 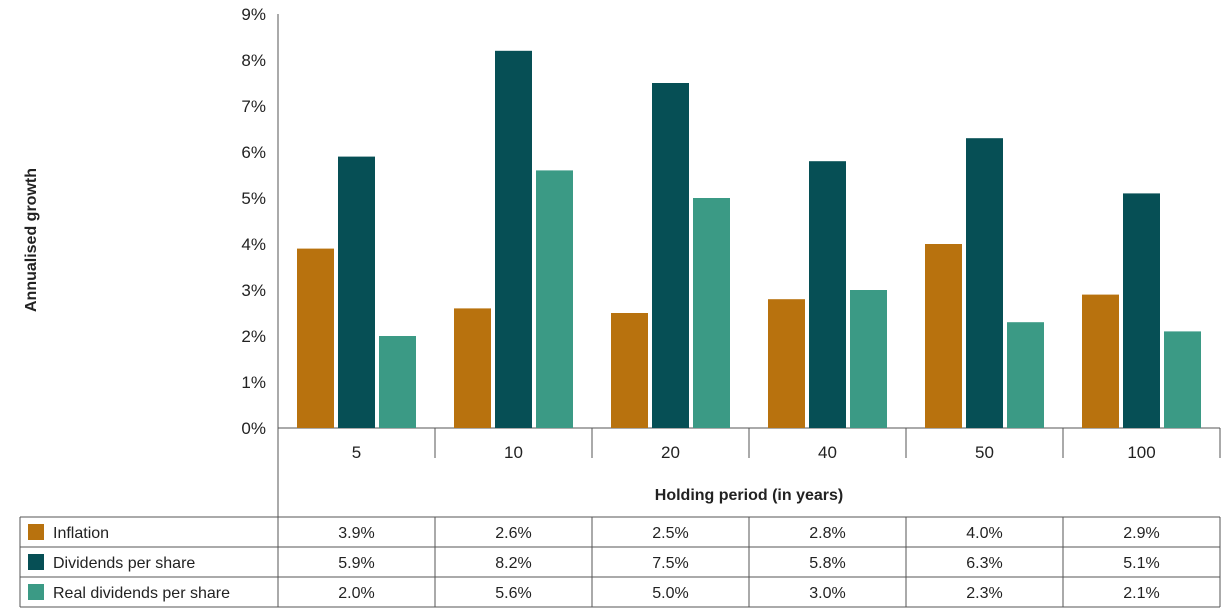 What do you see at coordinates (1141, 593) in the screenshot?
I see `table-cell: 2.1%` at bounding box center [1141, 593].